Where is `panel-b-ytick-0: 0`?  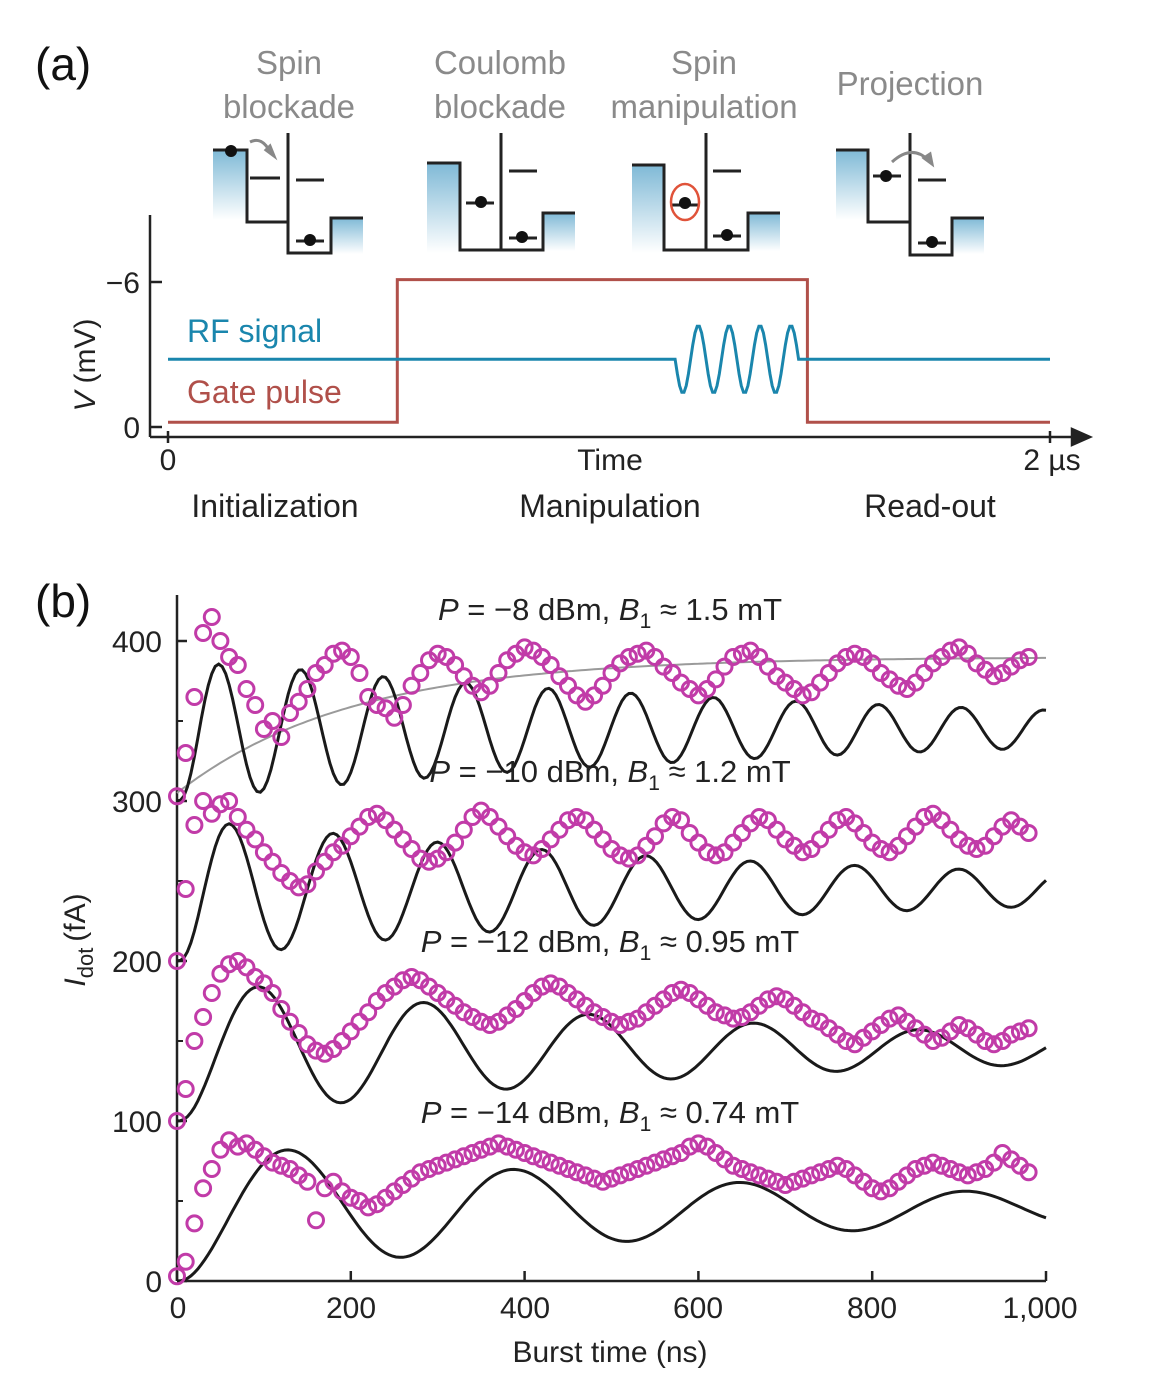
panel-b-ytick-0: 0 is located at coordinates (153, 1282).